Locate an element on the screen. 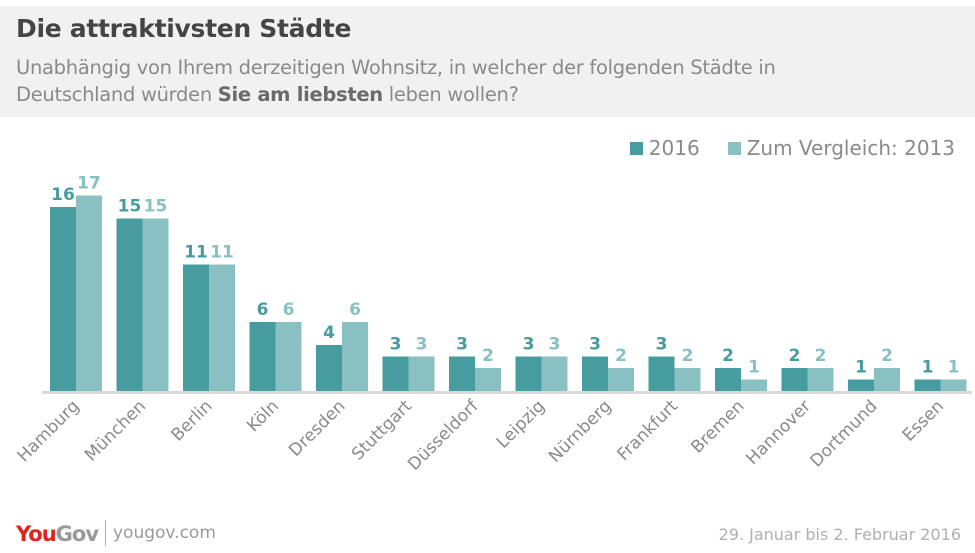  data-label-2013-düsseldorf: 2 is located at coordinates (488, 356).